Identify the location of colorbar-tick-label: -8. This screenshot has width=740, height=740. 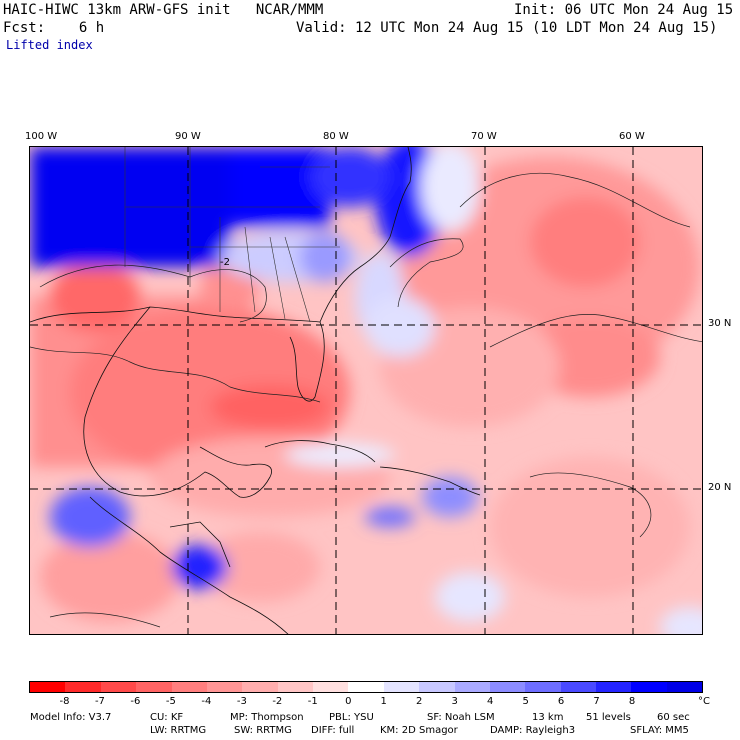
(64, 701).